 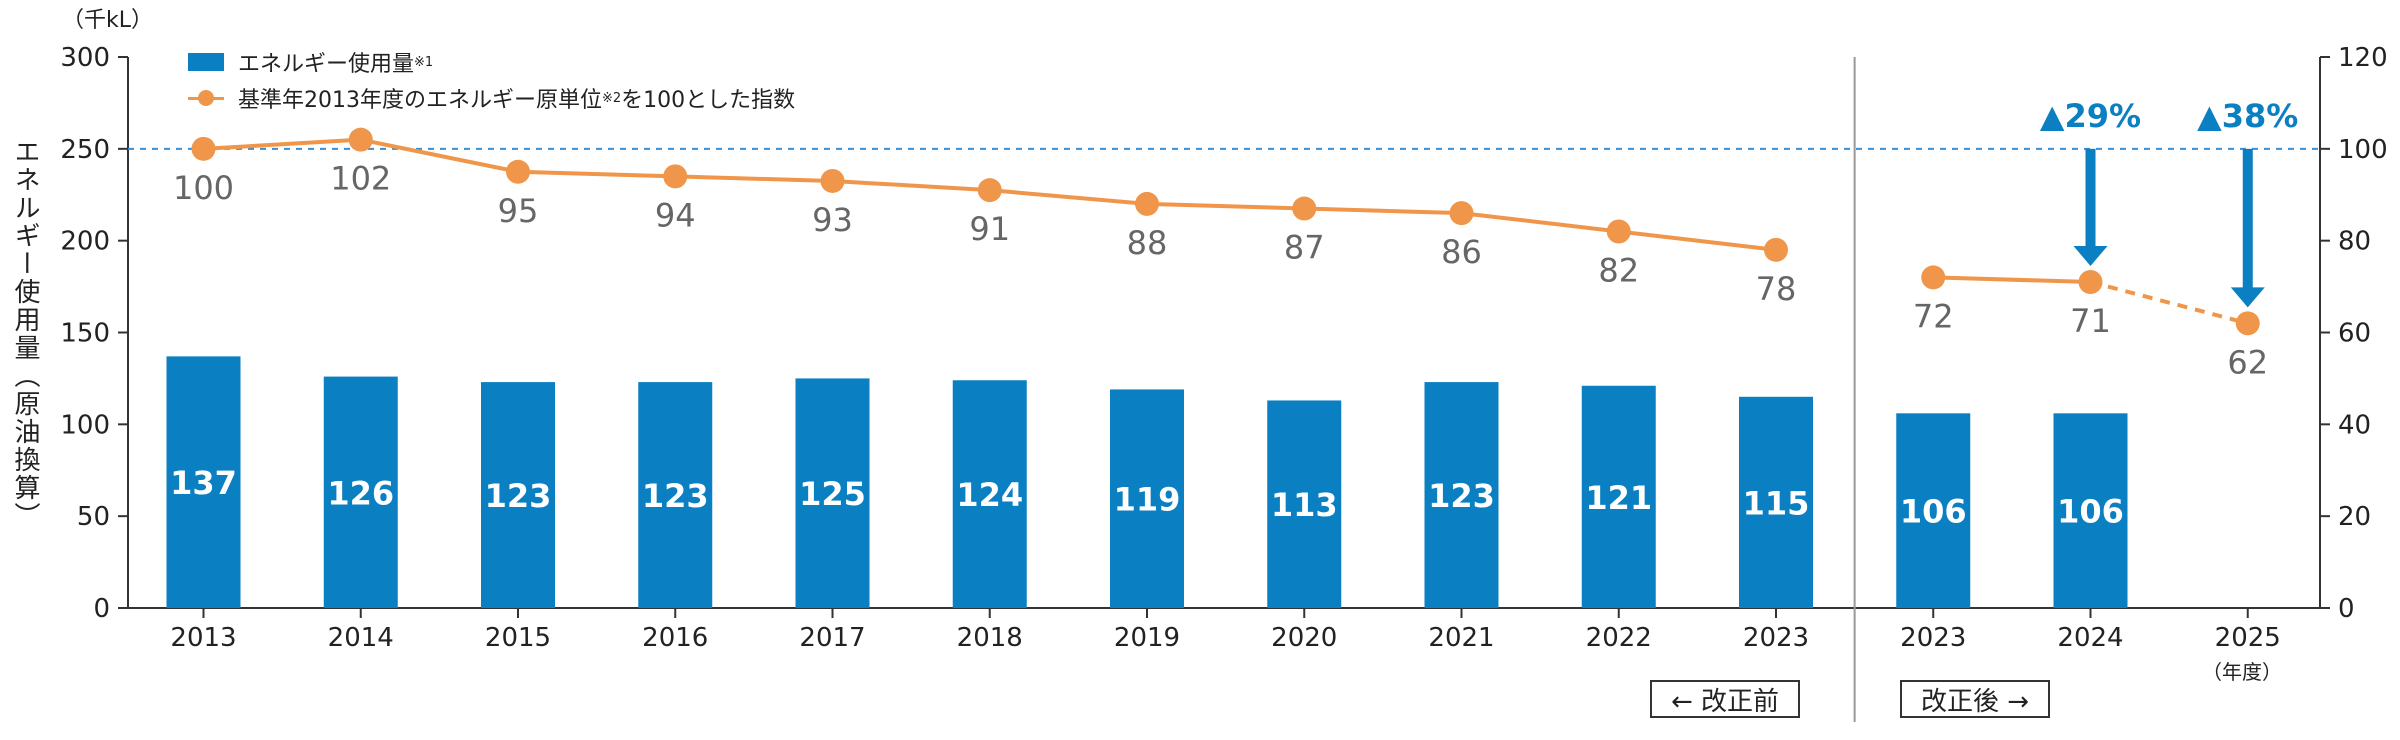 I want to click on energy-bar-value-label: 125, so click(x=832, y=494).